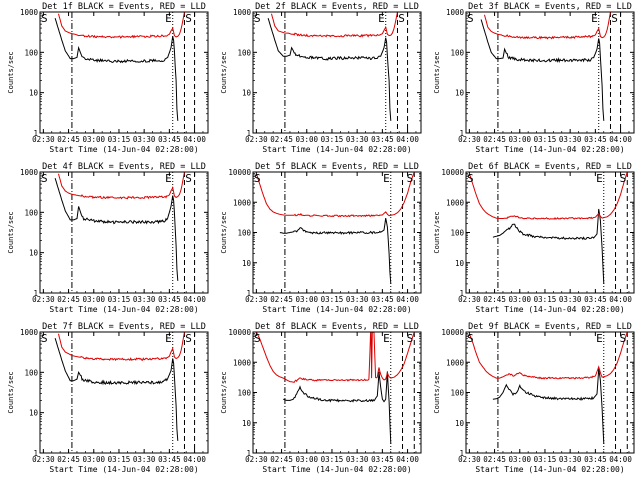 Image resolution: width=640 pixels, height=480 pixels. Describe the element at coordinates (124, 7) in the screenshot. I see `chart-title: Det 1f BLACK = Events, RED = LLD` at that location.